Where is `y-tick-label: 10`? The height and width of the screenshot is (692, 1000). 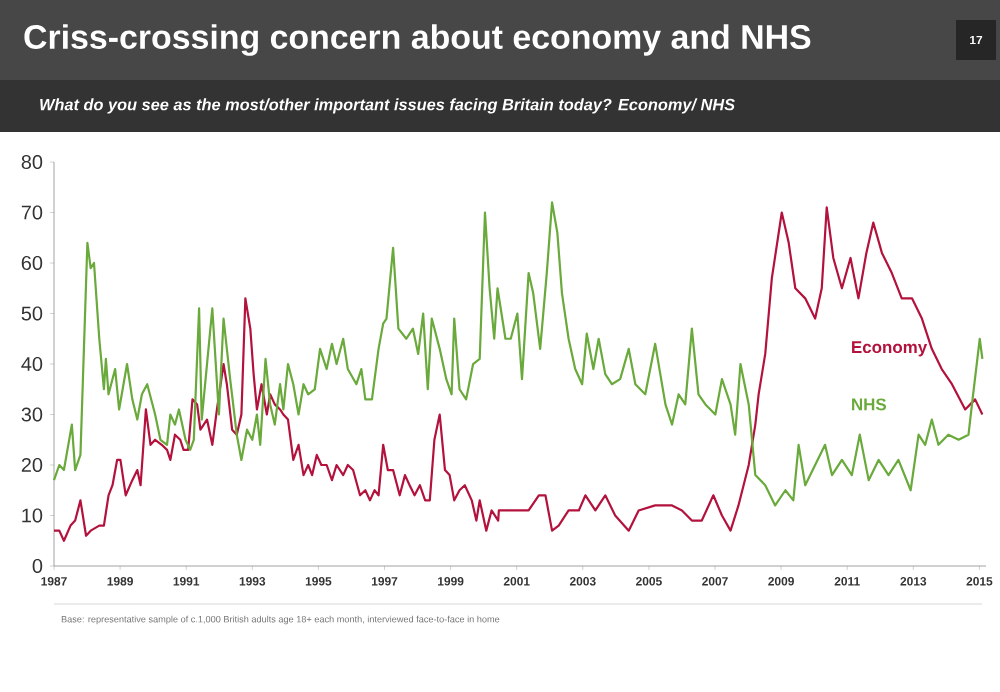 y-tick-label: 10 is located at coordinates (32, 515).